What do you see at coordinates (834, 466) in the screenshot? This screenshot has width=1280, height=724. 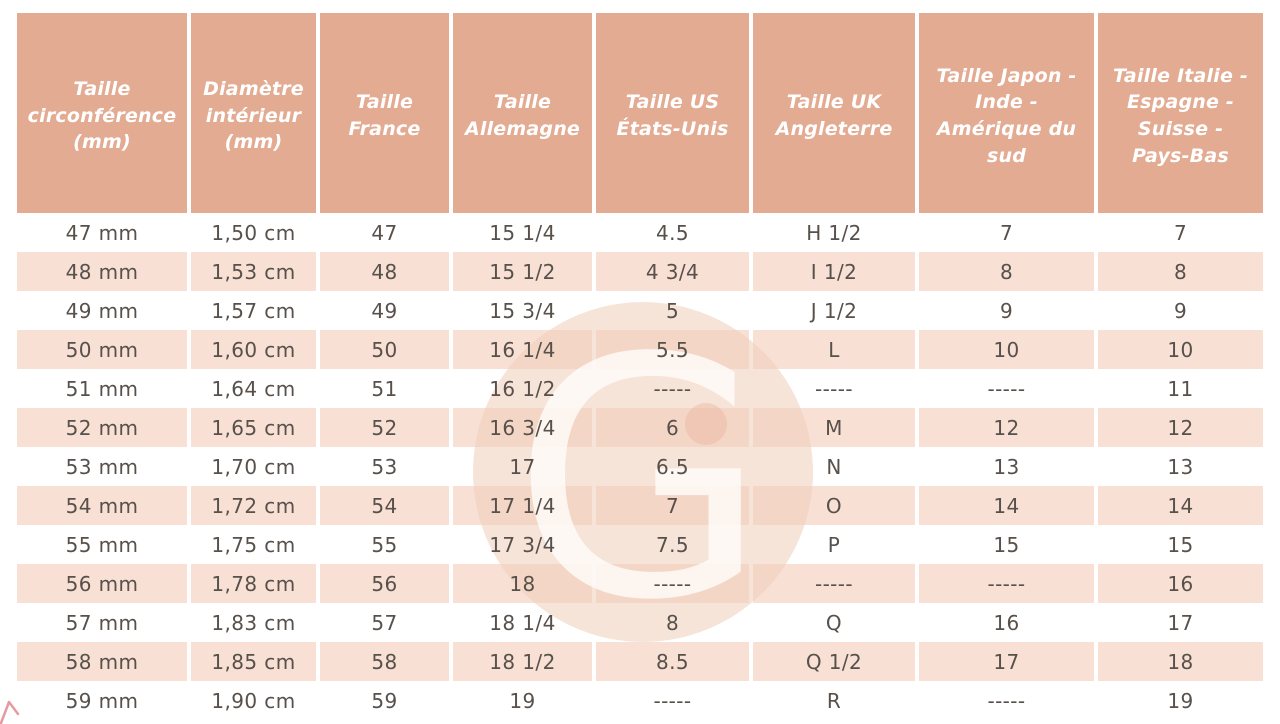 I see `table-cell: N` at bounding box center [834, 466].